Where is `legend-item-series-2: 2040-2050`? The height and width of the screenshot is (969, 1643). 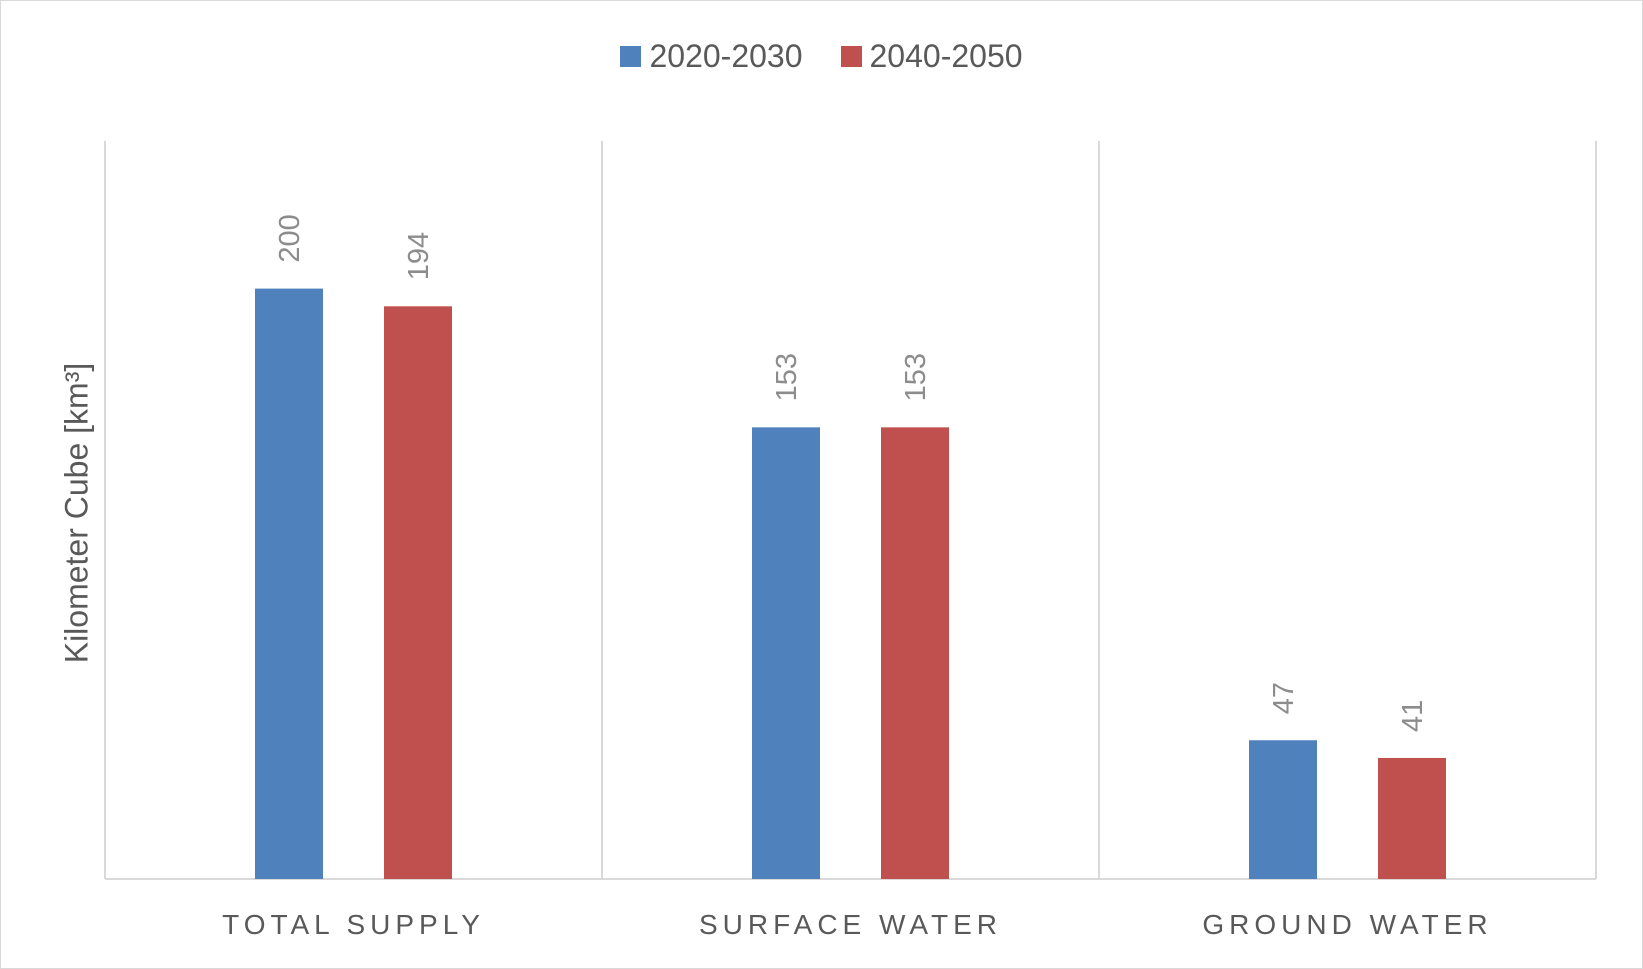
legend-item-series-2: 2040-2050 is located at coordinates (931, 56).